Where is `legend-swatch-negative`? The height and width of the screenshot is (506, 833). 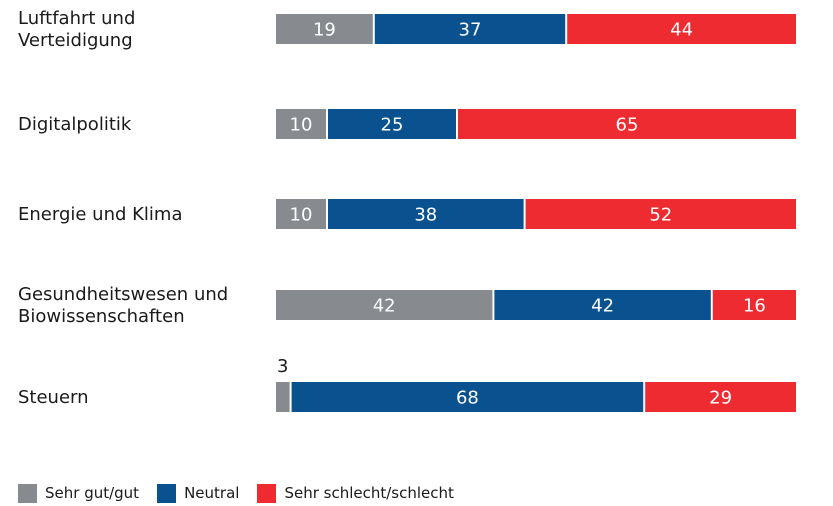 legend-swatch-negative is located at coordinates (267, 493).